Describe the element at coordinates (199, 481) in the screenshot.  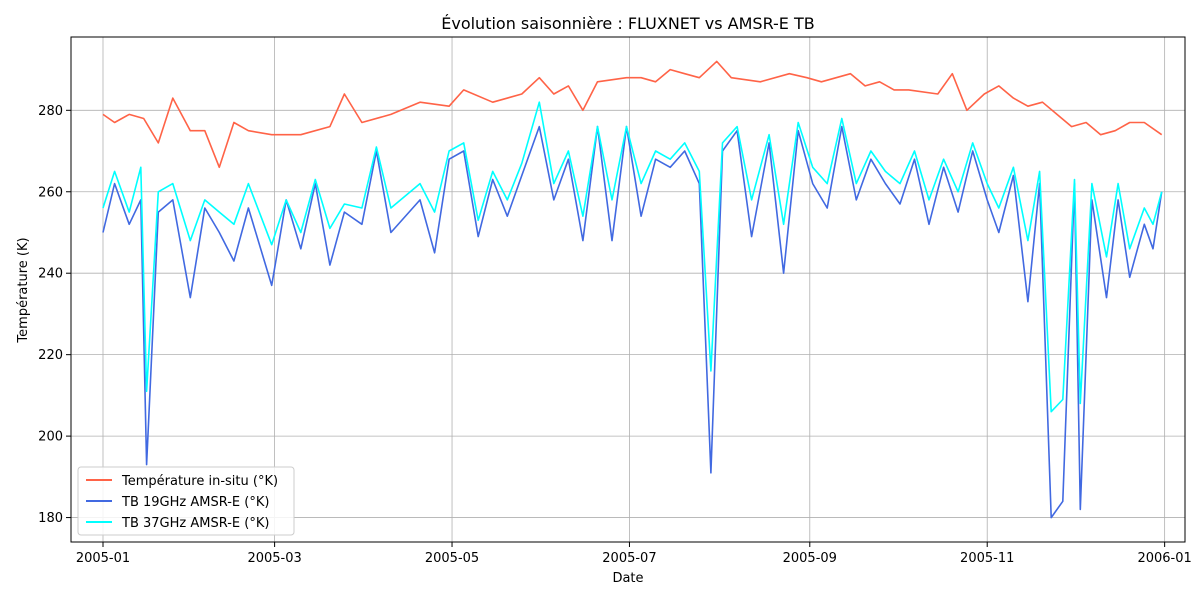
I see `legend-label-insitu: Température in-situ (°K)` at that location.